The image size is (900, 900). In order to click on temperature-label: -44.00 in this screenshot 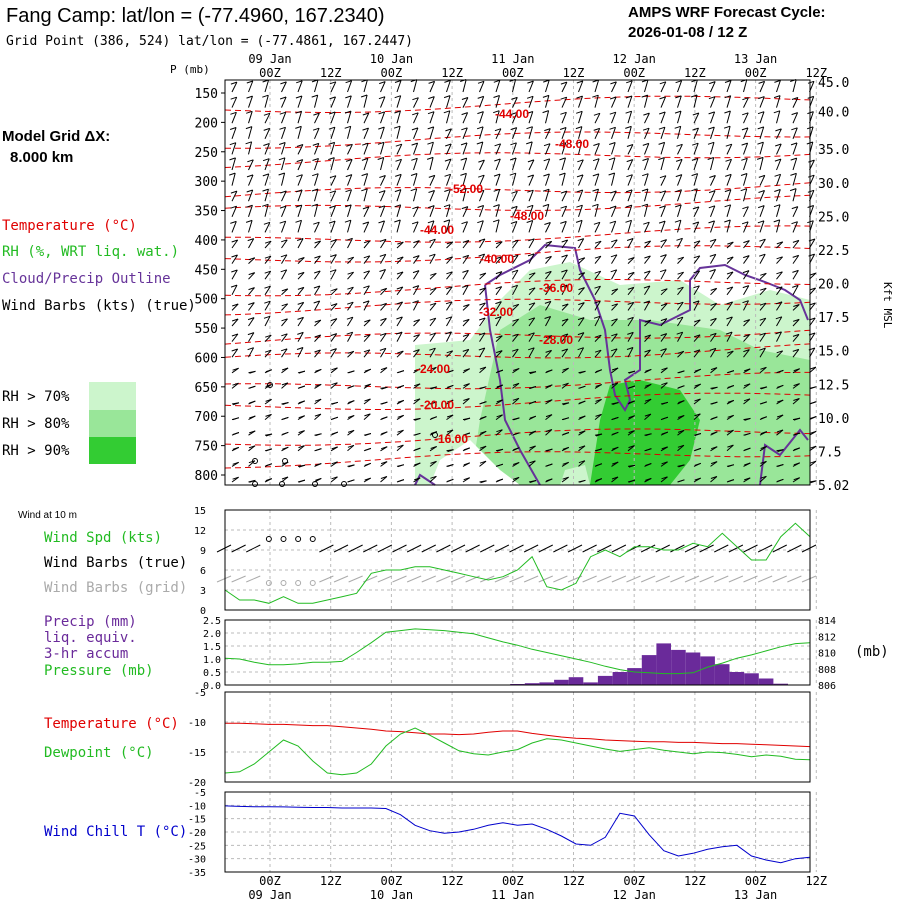, I will do `click(512, 114)`.